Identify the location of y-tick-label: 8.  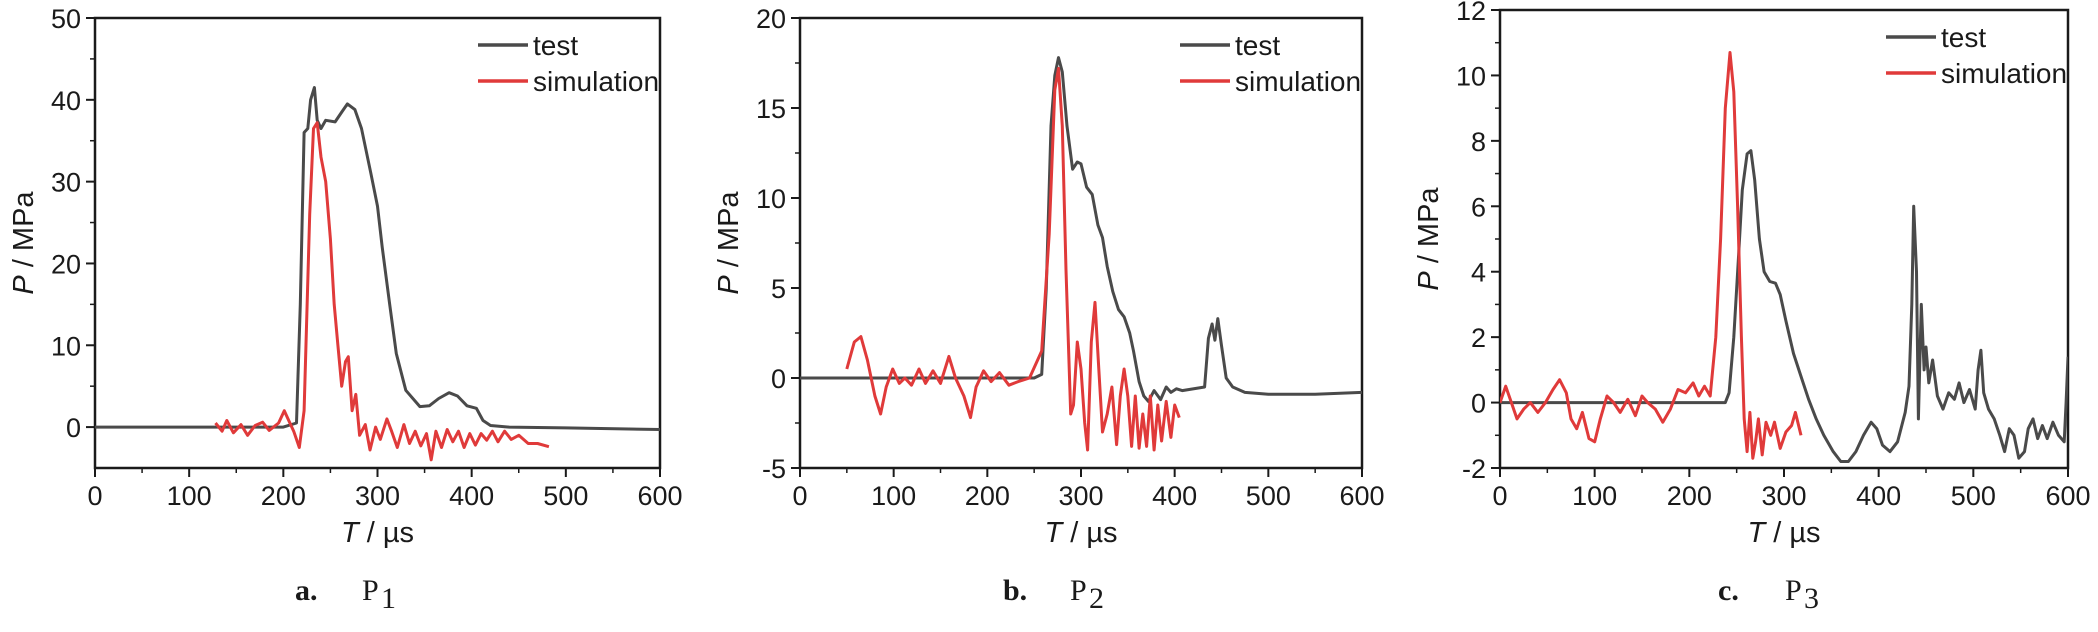
(1478, 142).